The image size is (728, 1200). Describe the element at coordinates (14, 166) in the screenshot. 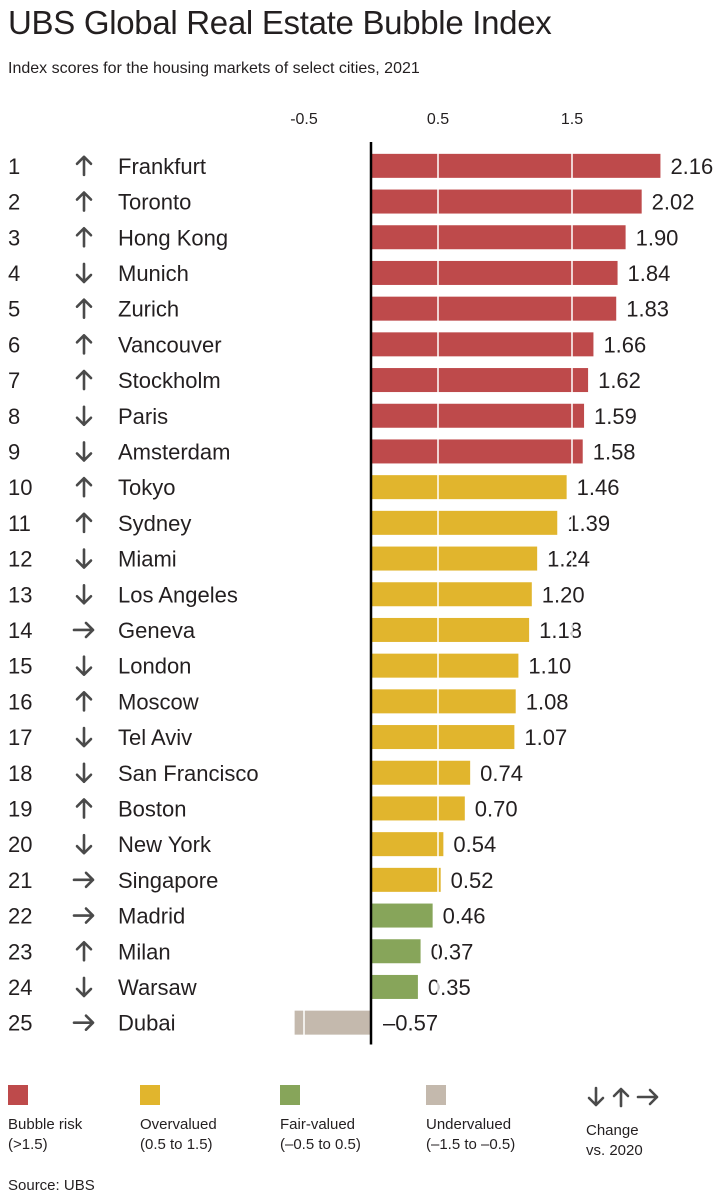

I see `rank-label: 1` at that location.